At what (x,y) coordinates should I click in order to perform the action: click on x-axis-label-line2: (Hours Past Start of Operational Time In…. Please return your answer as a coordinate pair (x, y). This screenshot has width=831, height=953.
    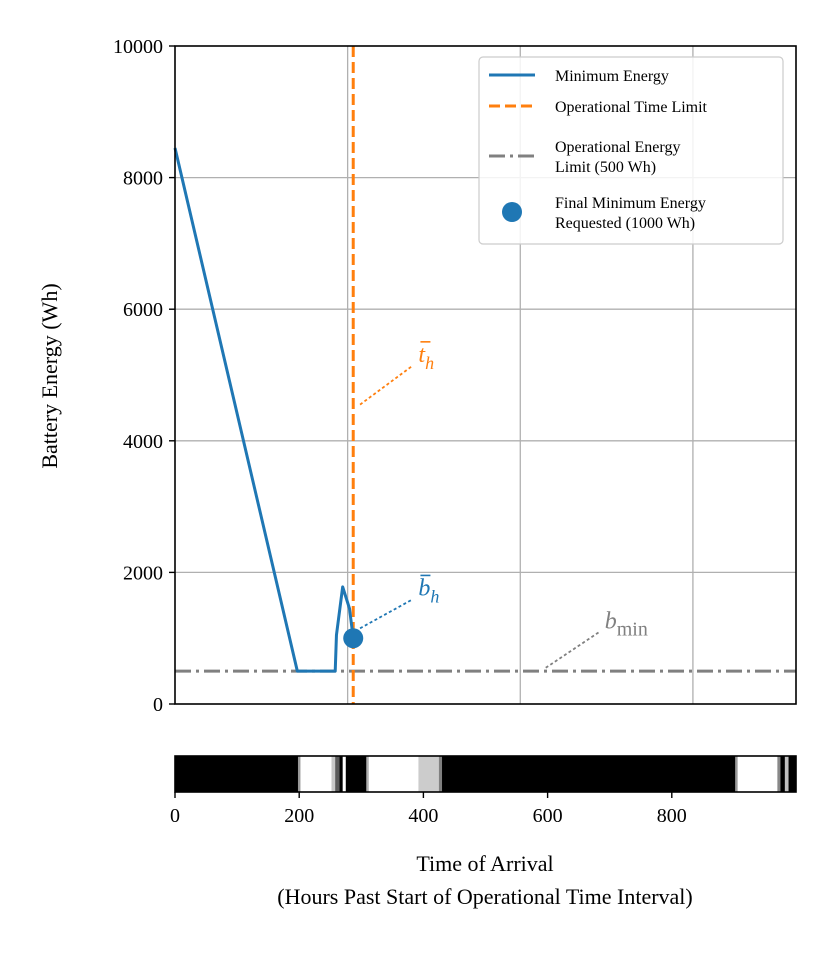
    Looking at the image, I should click on (485, 896).